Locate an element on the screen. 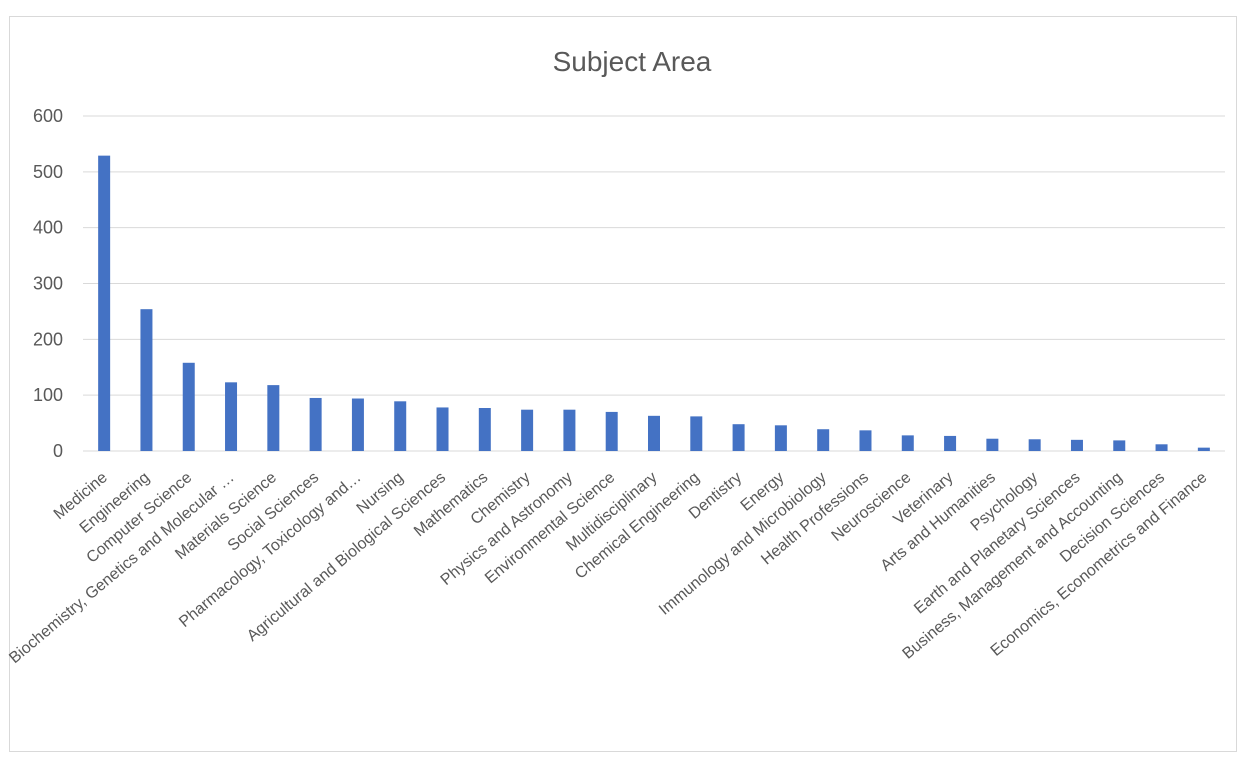 This screenshot has height=767, width=1247. y-tick-label: 200 is located at coordinates (48, 339).